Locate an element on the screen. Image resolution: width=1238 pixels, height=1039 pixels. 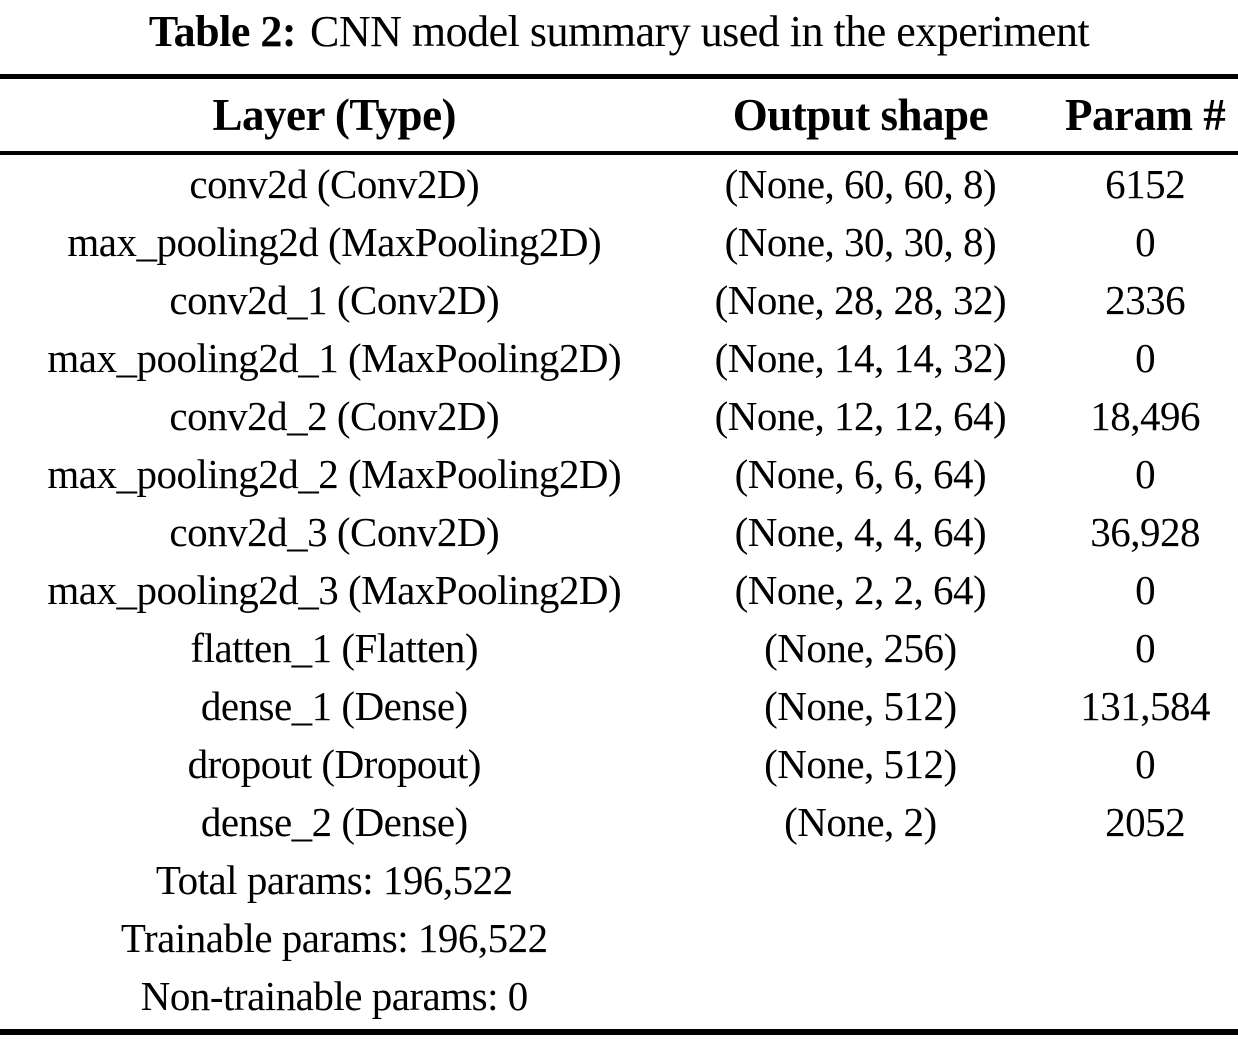
layer-cell: dropout (Dropout) is located at coordinates (334, 764).